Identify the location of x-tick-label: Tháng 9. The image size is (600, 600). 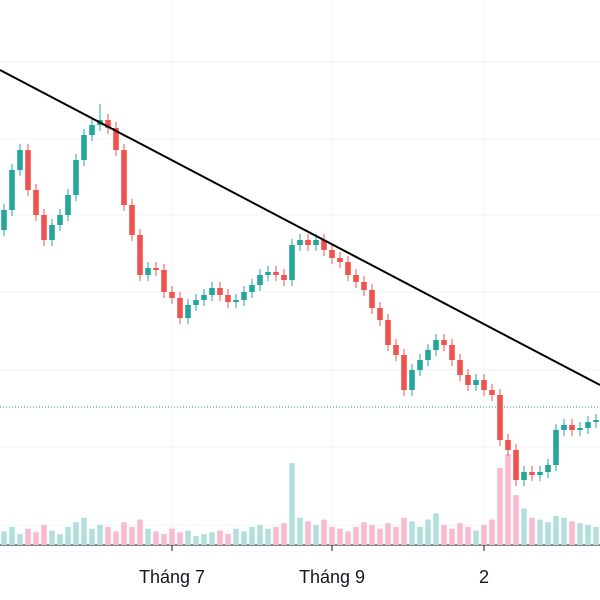
(332, 577).